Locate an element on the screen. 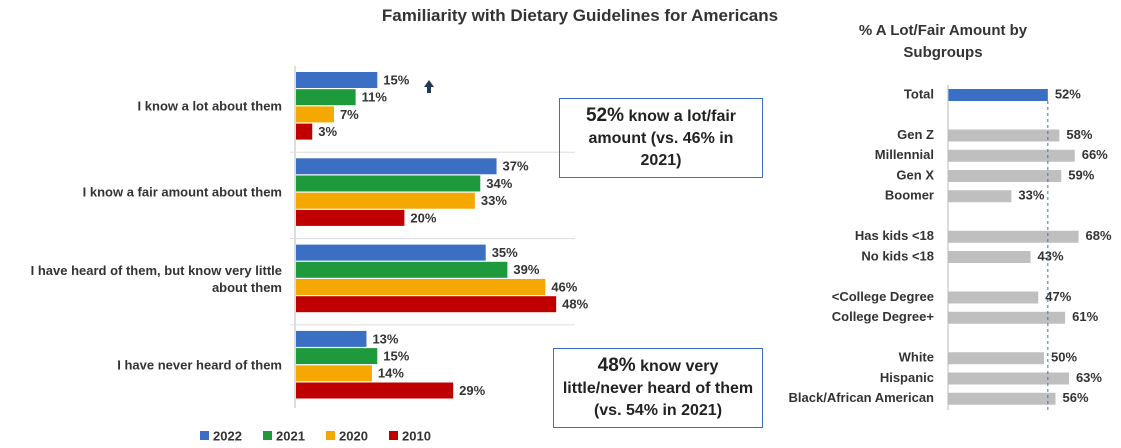 This screenshot has height=448, width=1121. category-label: I have never heard of them is located at coordinates (199, 365).